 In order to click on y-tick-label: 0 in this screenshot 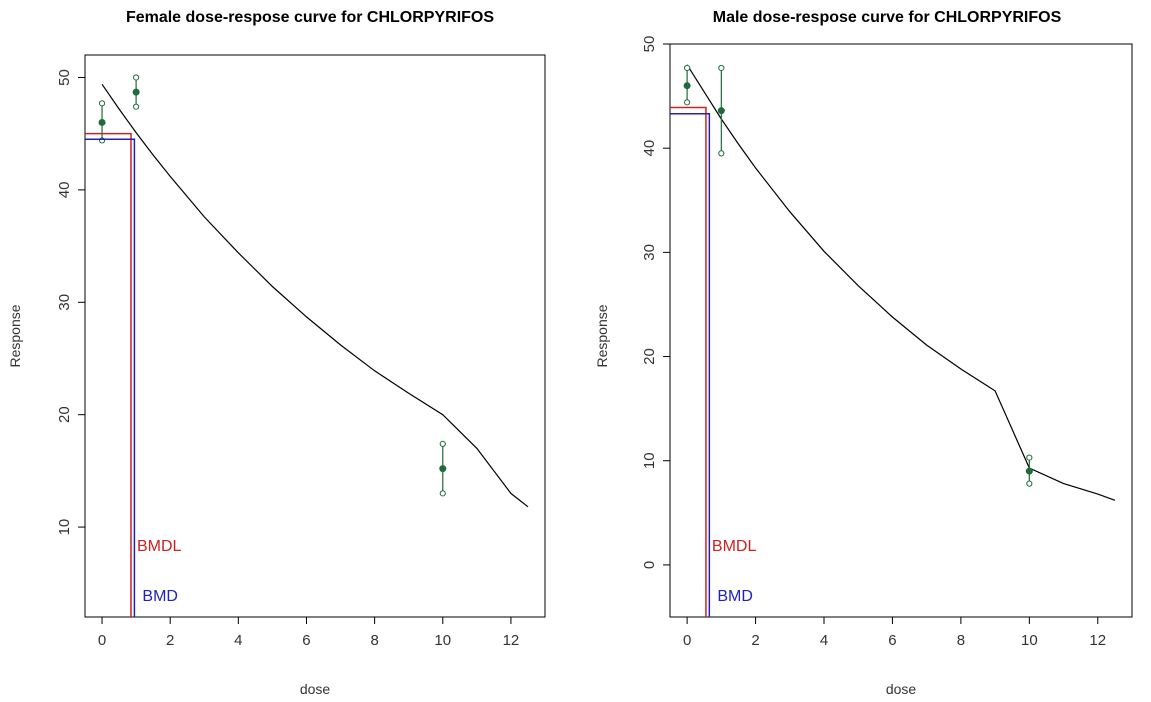, I will do `click(649, 565)`.